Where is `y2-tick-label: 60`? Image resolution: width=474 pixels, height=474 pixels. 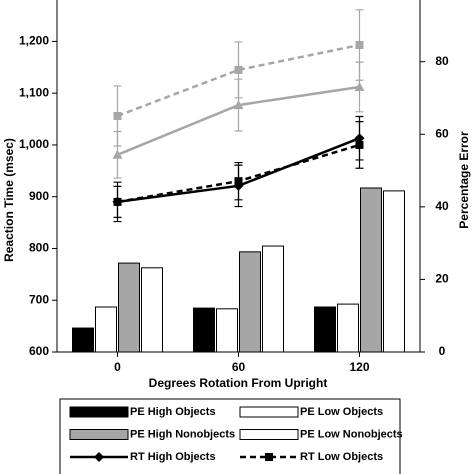 y2-tick-label: 60 is located at coordinates (442, 133).